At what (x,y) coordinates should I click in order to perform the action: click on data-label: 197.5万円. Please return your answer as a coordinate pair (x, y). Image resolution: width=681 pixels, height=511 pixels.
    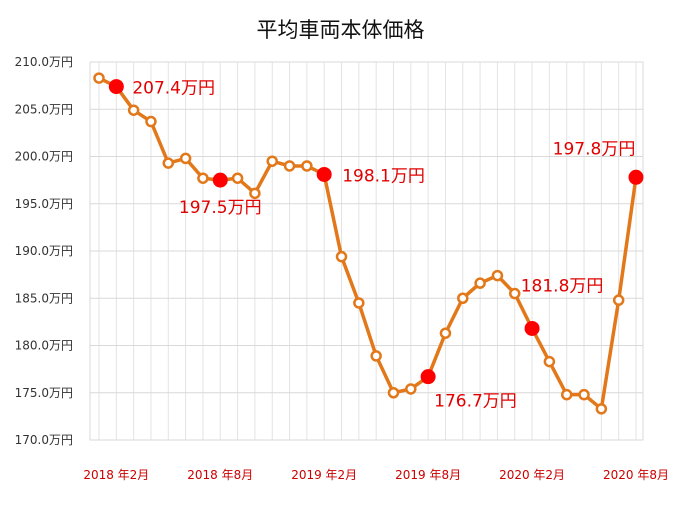
    Looking at the image, I should click on (220, 208).